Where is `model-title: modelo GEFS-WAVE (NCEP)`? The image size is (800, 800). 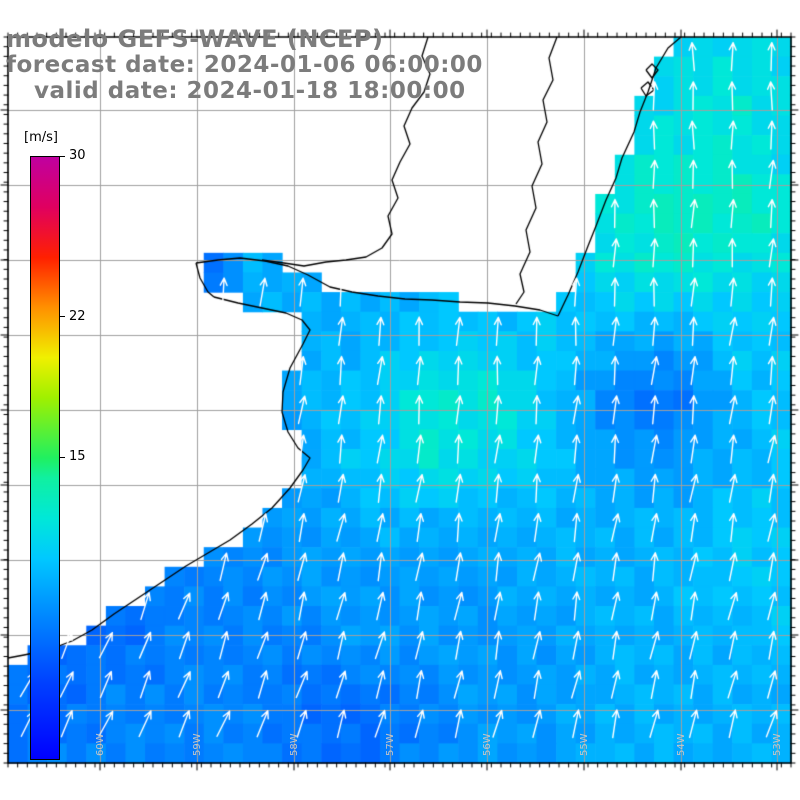 model-title: modelo GEFS-WAVE (NCEP) is located at coordinates (195, 39).